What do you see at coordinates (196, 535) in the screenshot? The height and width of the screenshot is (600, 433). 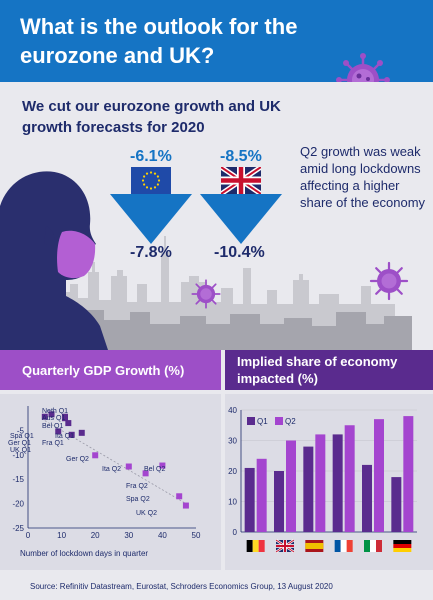 I see `x-tick-label: 50` at bounding box center [196, 535].